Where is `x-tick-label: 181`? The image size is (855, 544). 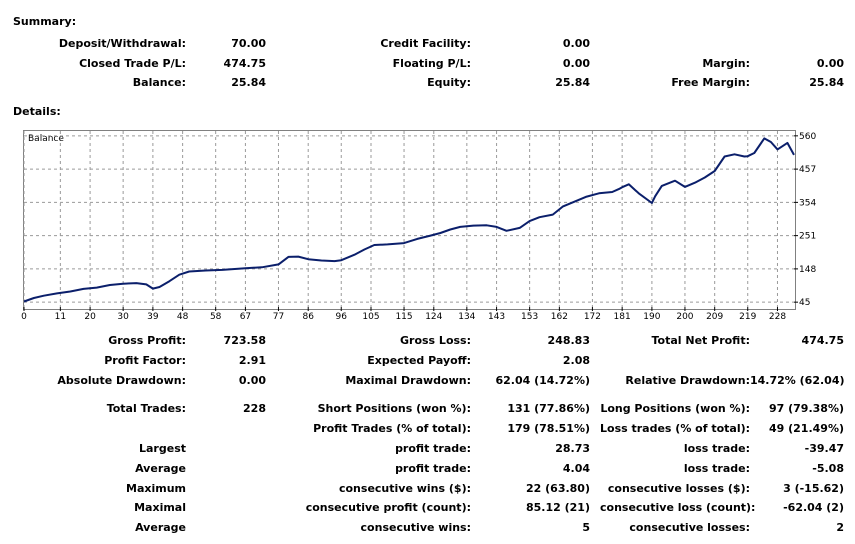
x-tick-label: 181 is located at coordinates (622, 317).